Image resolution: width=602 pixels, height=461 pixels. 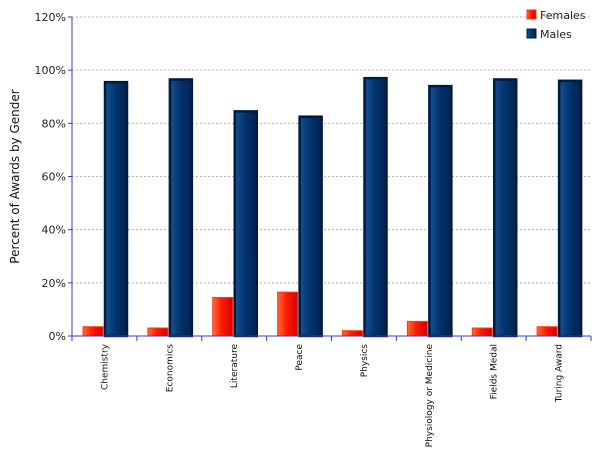 I want to click on y-tick-label: 40%, so click(x=54, y=230).